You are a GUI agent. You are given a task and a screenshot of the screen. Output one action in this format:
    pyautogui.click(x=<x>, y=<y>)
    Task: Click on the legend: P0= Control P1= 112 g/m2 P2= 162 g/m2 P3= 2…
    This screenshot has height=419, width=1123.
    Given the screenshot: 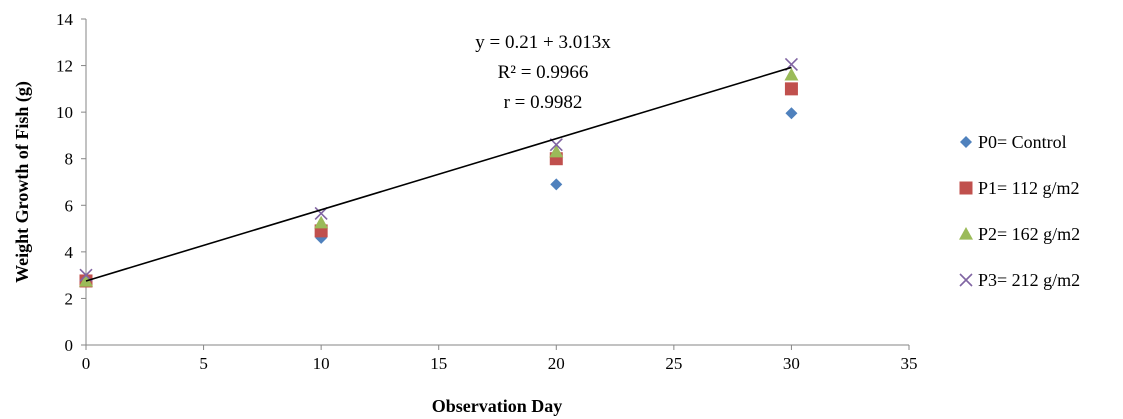 What is the action you would take?
    pyautogui.click(x=1019, y=211)
    